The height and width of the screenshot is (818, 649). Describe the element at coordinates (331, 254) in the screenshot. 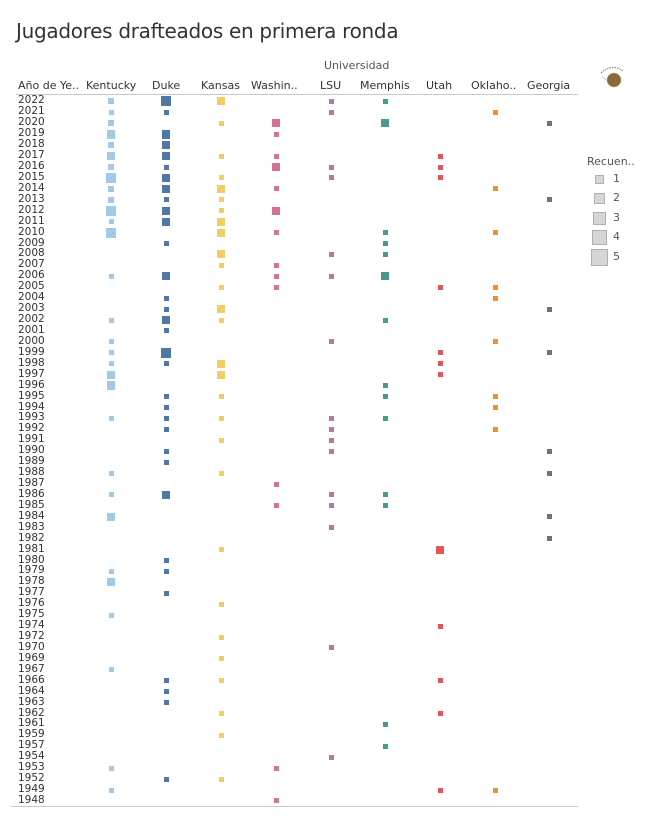

I see `mark-lsu-2008` at that location.